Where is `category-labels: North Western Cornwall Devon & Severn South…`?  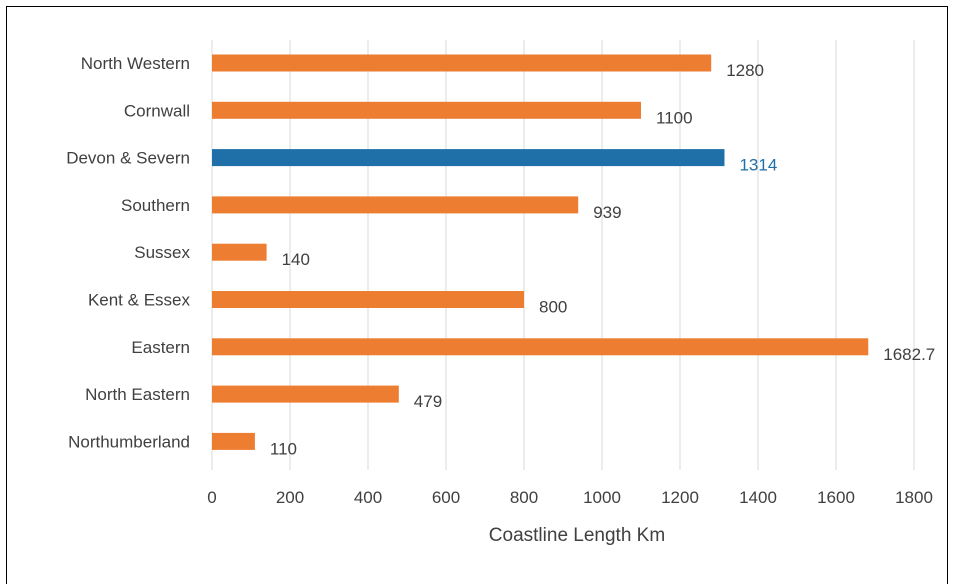
category-labels: North Western Cornwall Devon & Severn South… is located at coordinates (128, 252).